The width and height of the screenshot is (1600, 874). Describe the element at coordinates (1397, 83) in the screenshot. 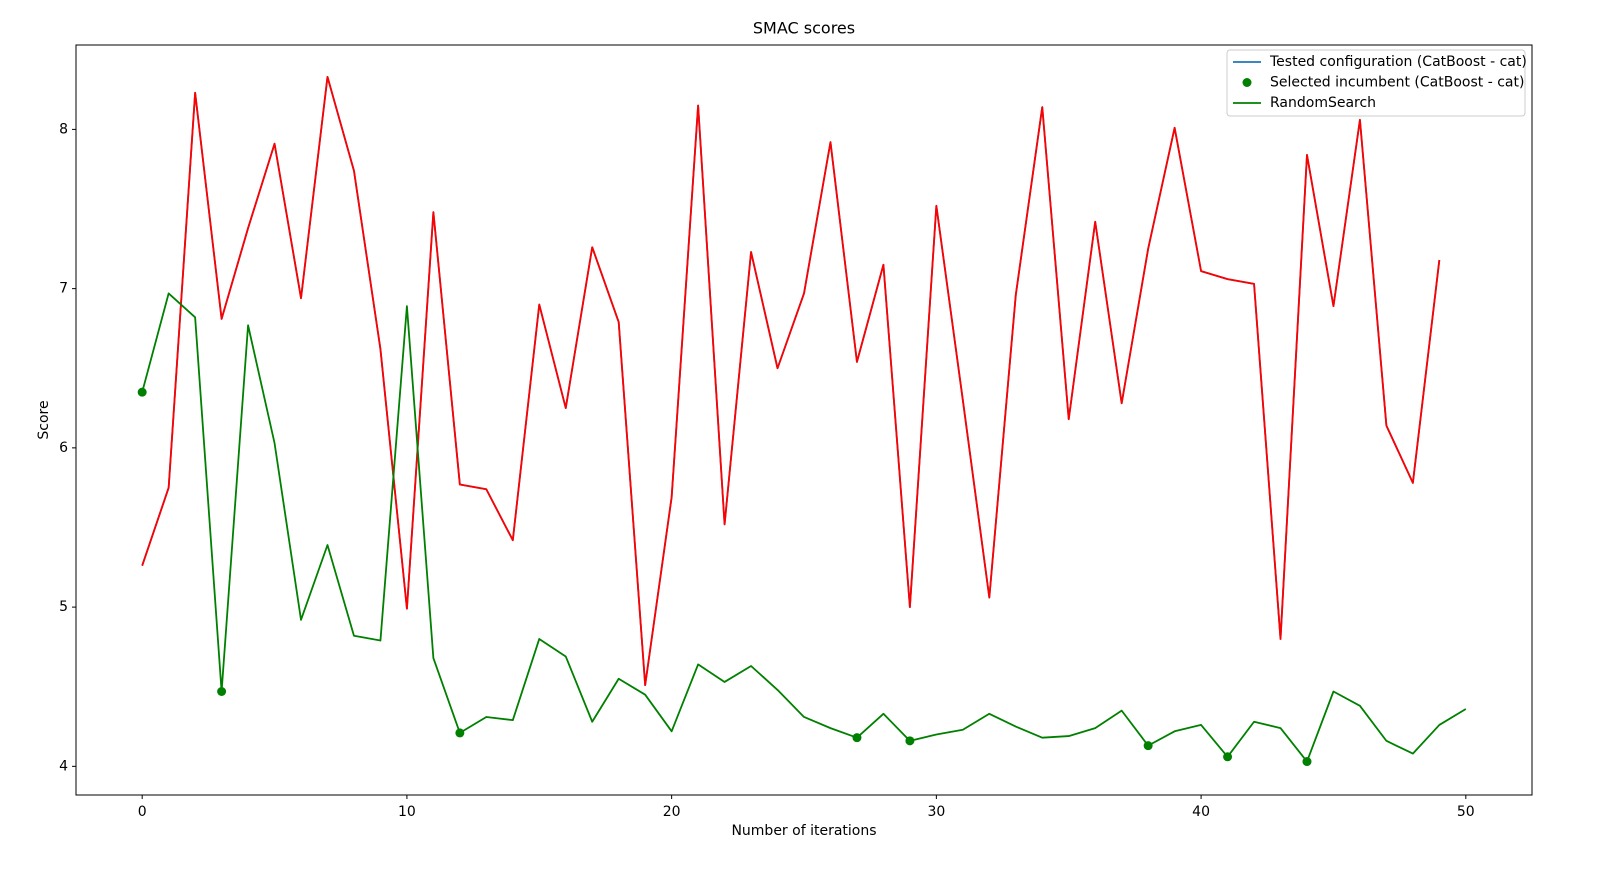

I see `legend-label: Selected incumbent (CatBoost - cat)` at that location.